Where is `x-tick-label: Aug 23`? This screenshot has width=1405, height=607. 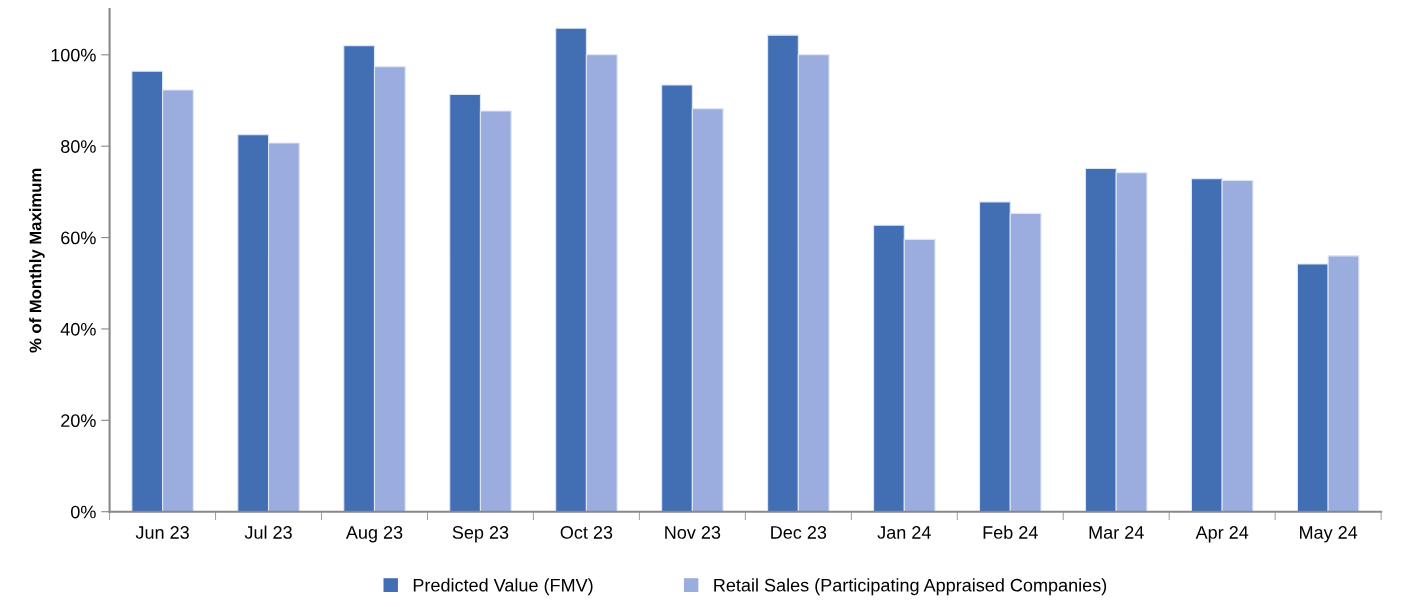 x-tick-label: Aug 23 is located at coordinates (374, 534).